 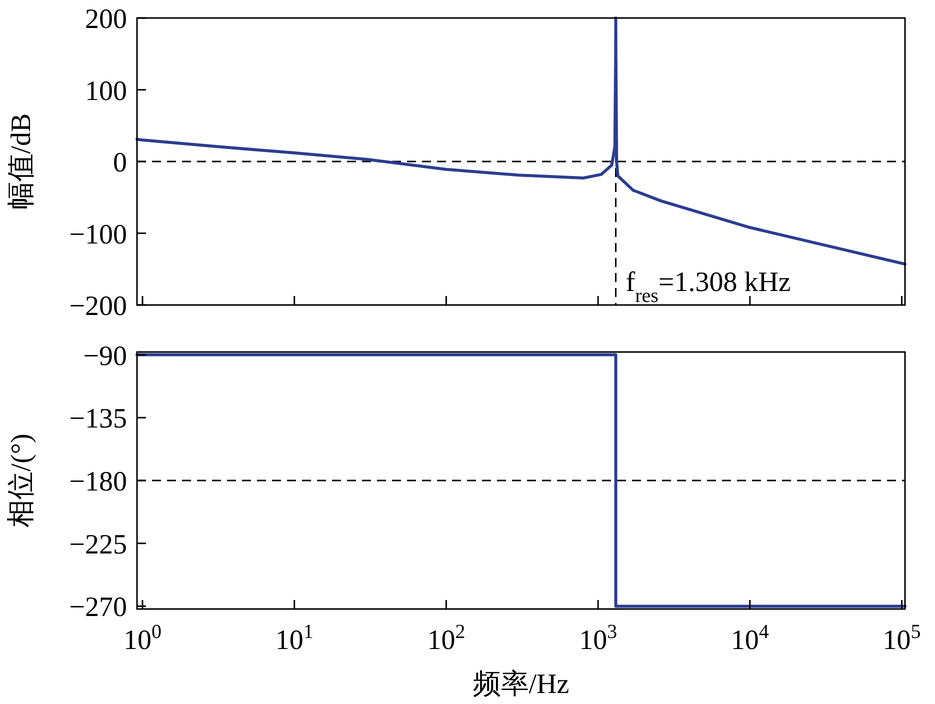 What do you see at coordinates (120, 163) in the screenshot?
I see `y-tick-label: 0` at bounding box center [120, 163].